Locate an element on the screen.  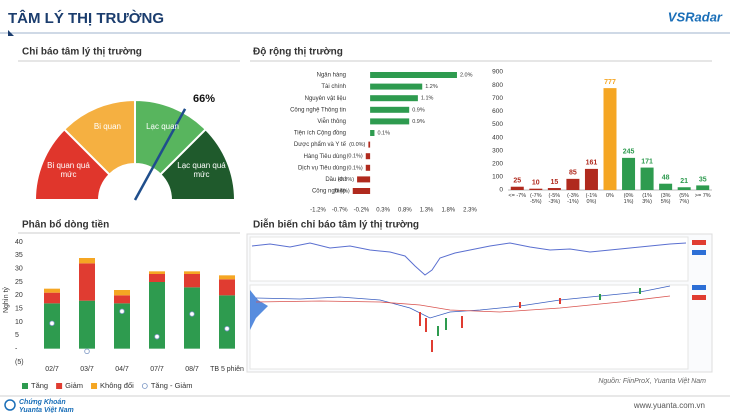
value-label: (0.0%) is located at coordinates (357, 145).